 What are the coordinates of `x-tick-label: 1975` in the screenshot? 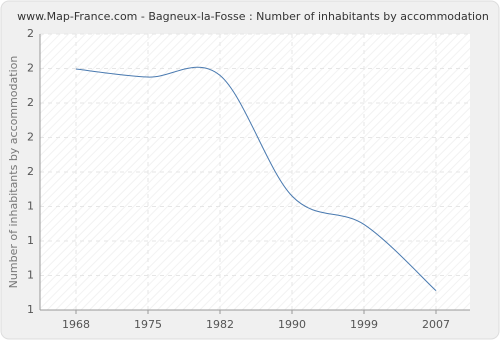 It's located at (148, 324).